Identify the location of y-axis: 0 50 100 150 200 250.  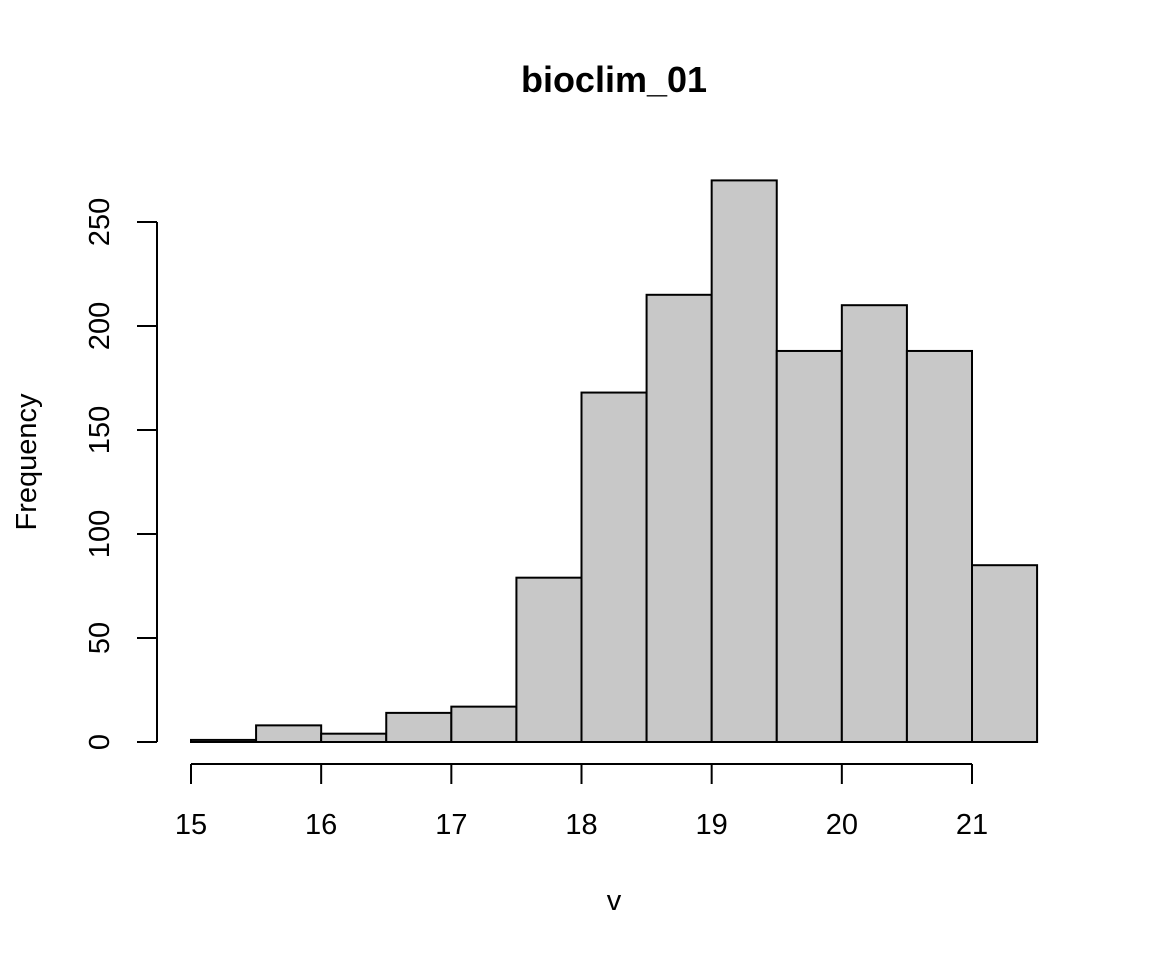
(121, 474).